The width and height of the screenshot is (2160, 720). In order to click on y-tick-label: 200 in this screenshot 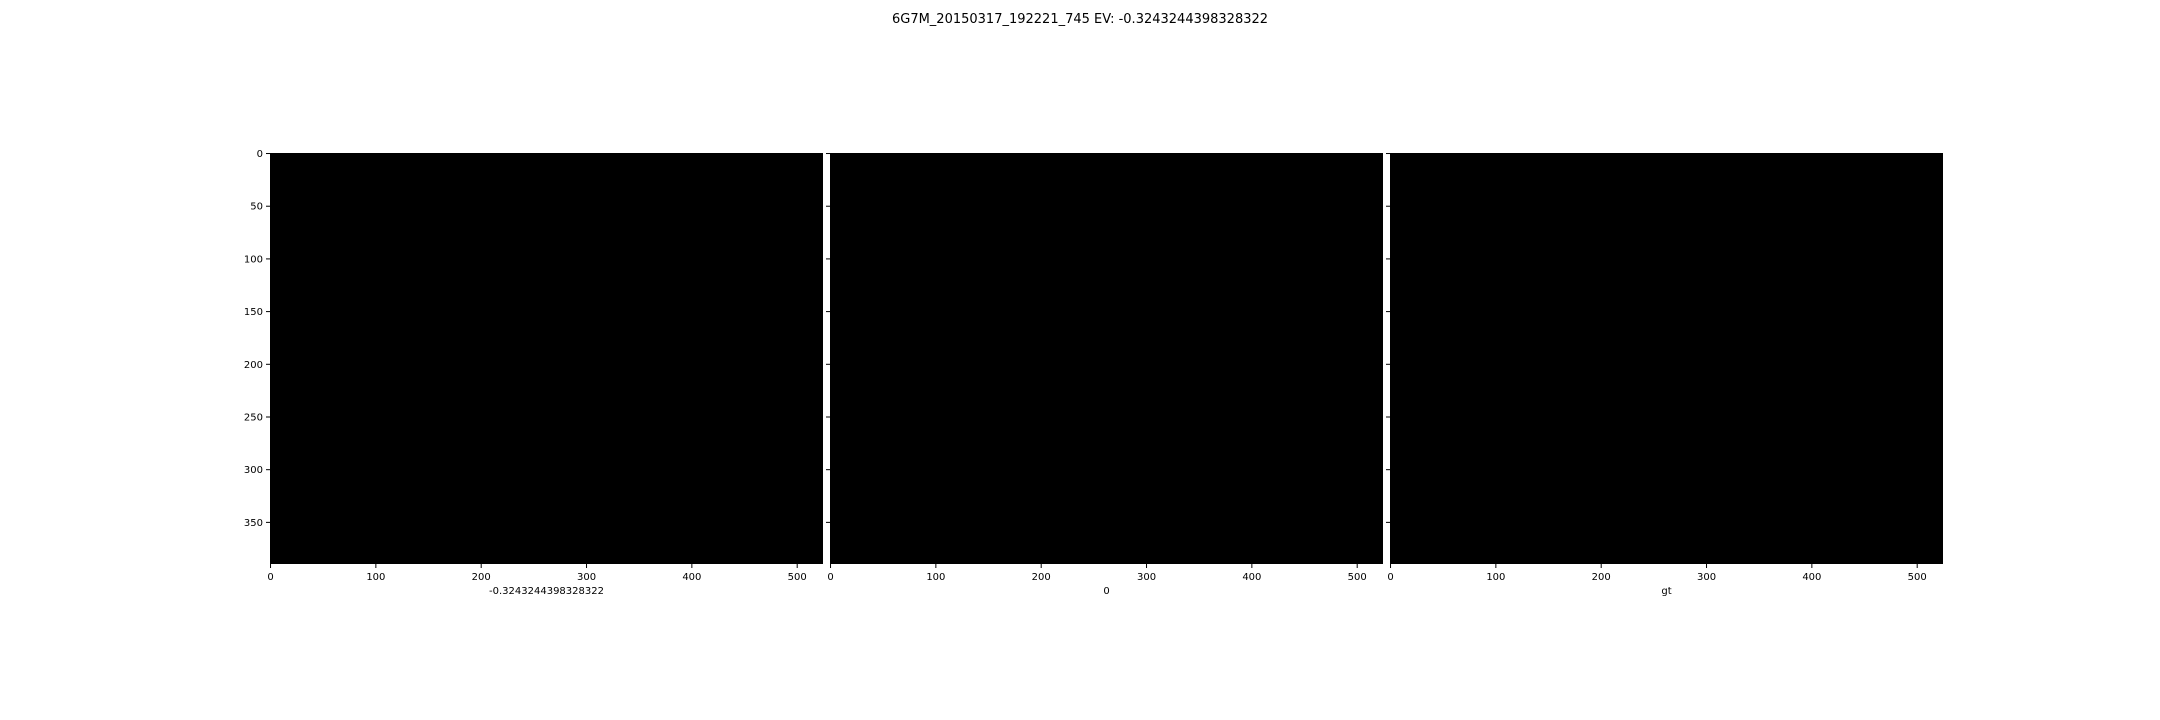, I will do `click(253, 365)`.